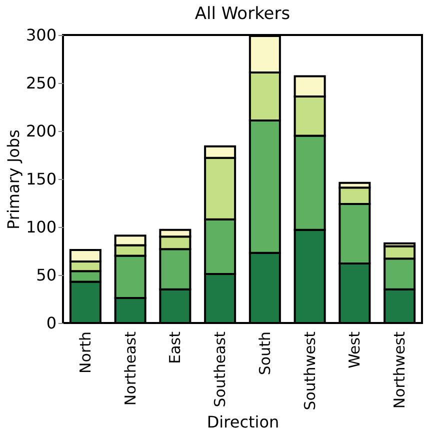 This screenshot has height=435, width=427. I want to click on x-tick-label: Northwest, so click(399, 370).